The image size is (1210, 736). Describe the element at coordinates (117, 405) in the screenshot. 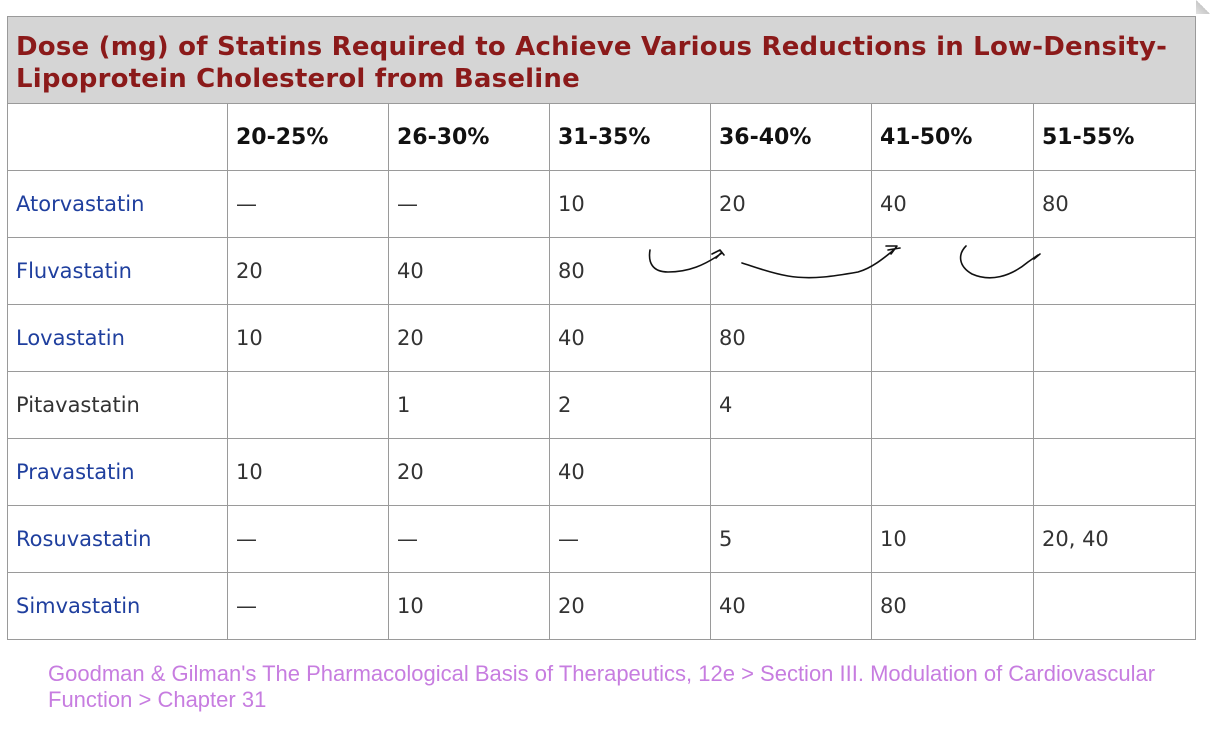

I see `drug-label-pitavastatin: Pitavastatin` at that location.